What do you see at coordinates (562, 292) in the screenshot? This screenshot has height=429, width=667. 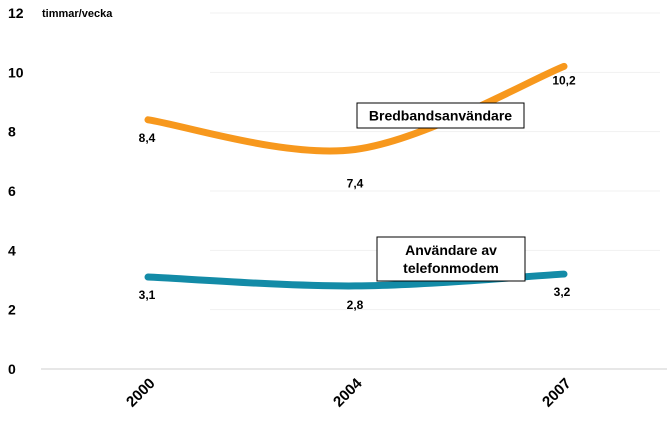 I see `data-label: 3,2` at bounding box center [562, 292].